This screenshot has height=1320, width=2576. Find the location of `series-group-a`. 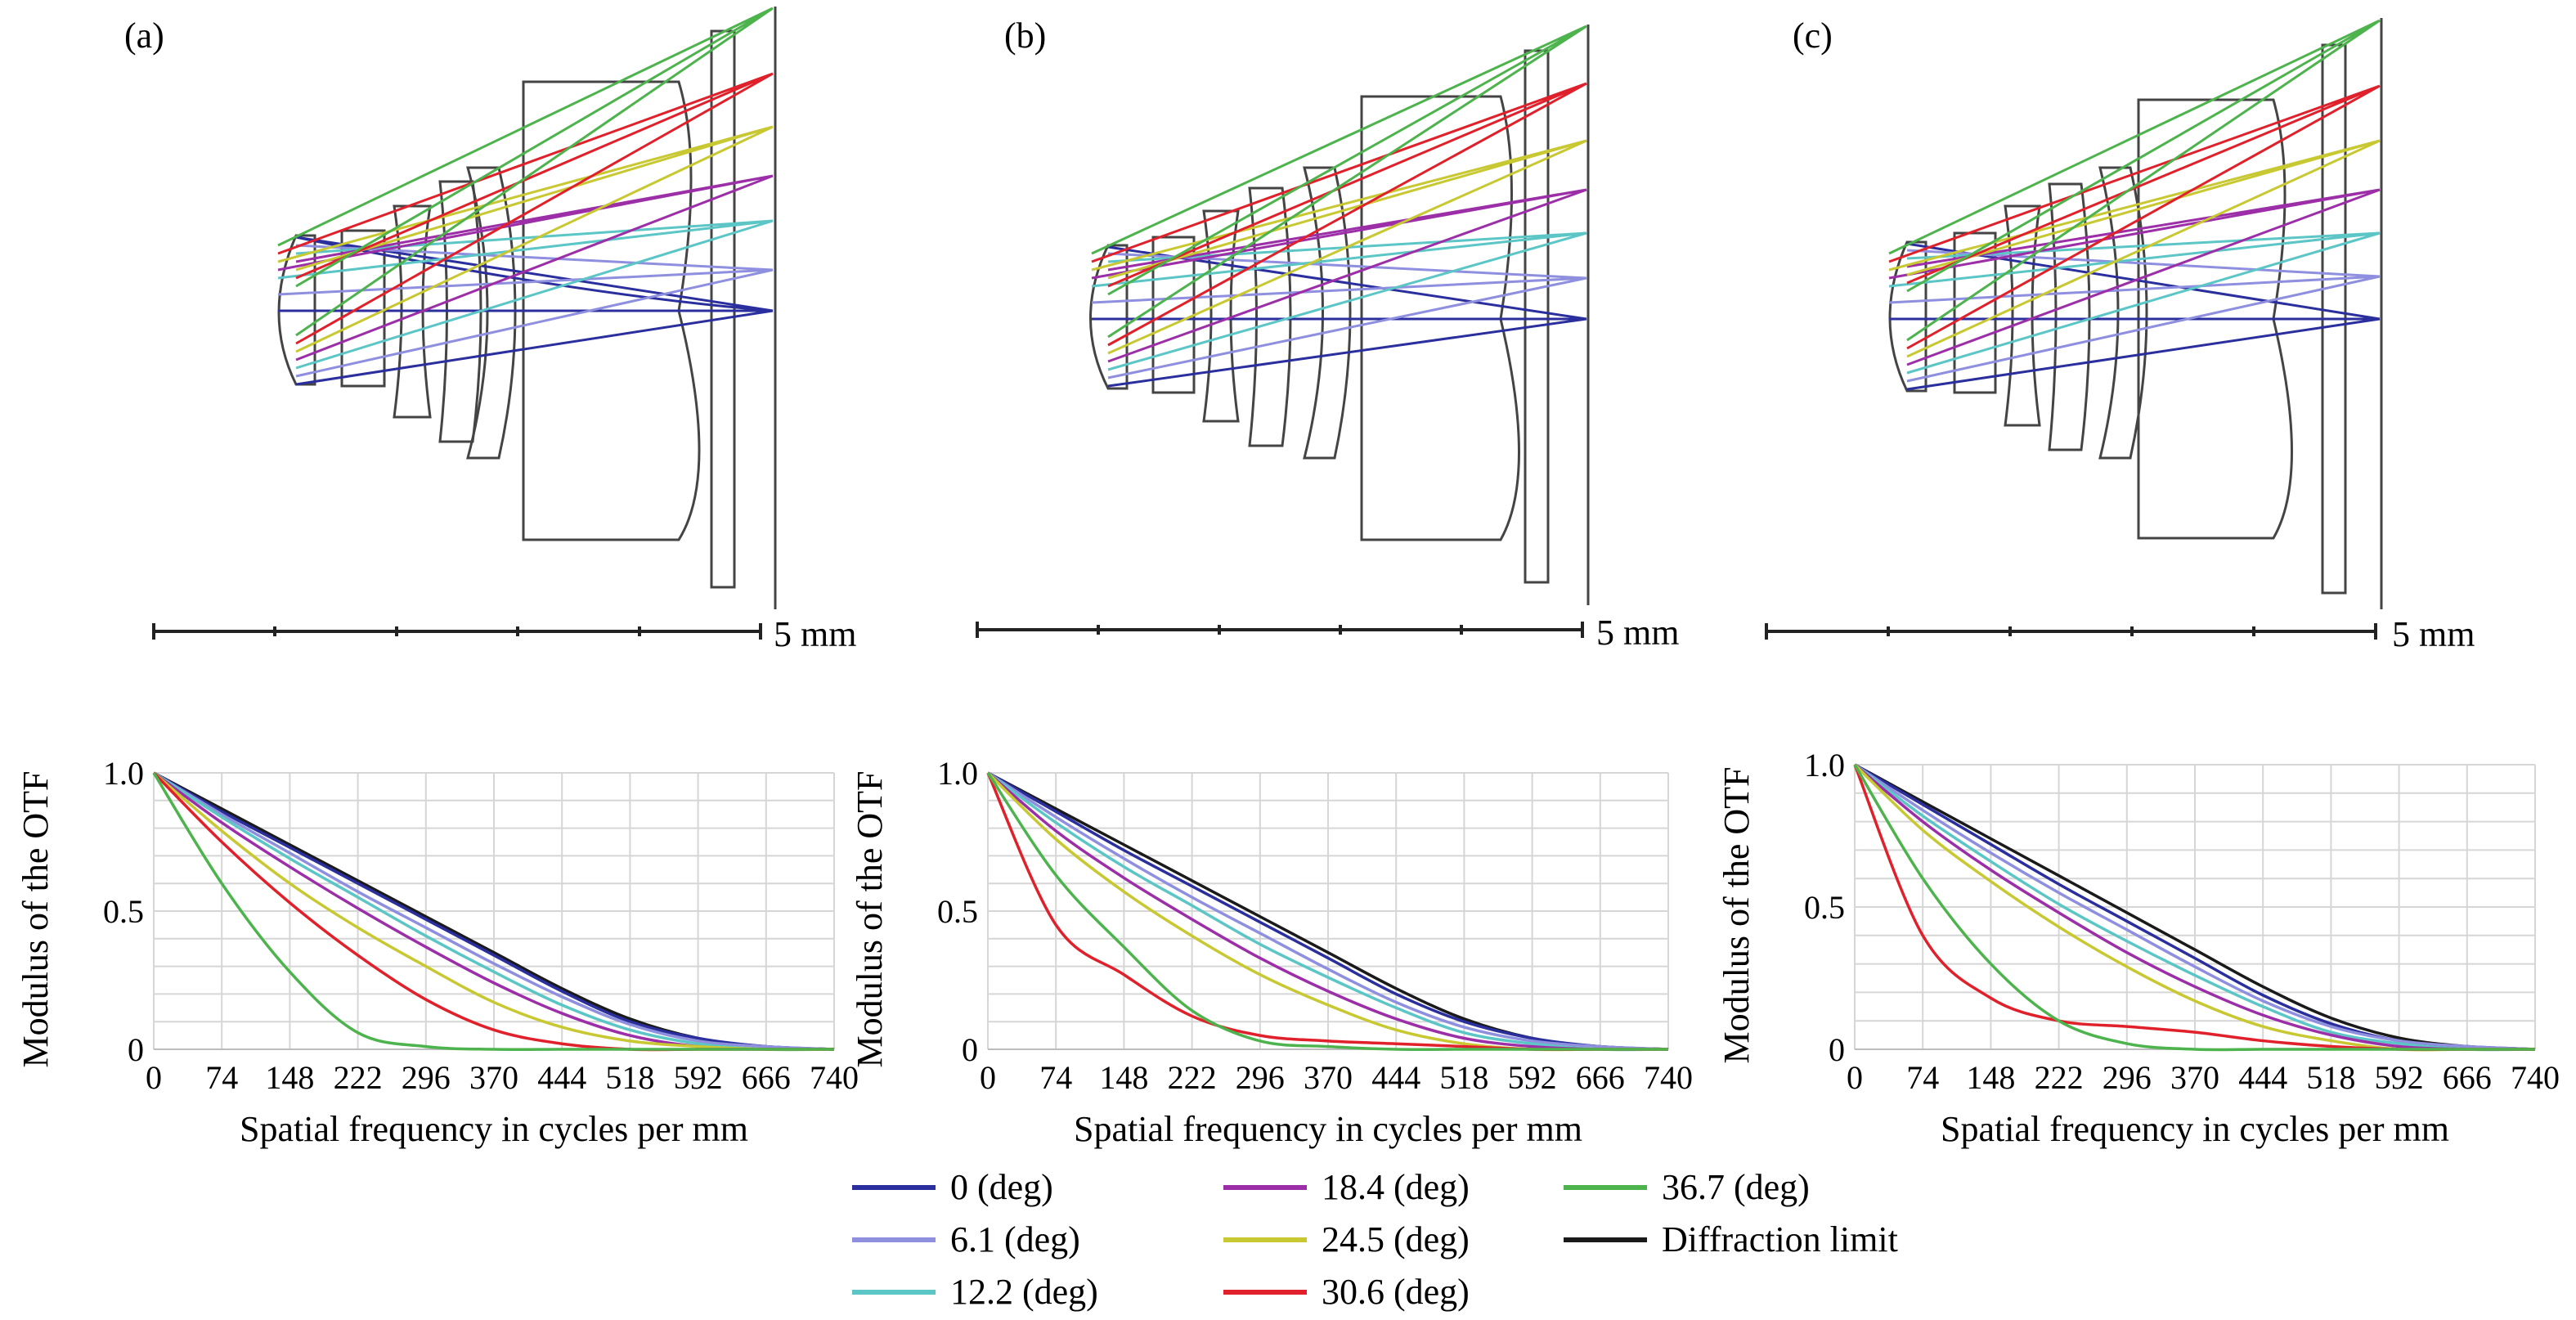

series-group-a is located at coordinates (494, 911).